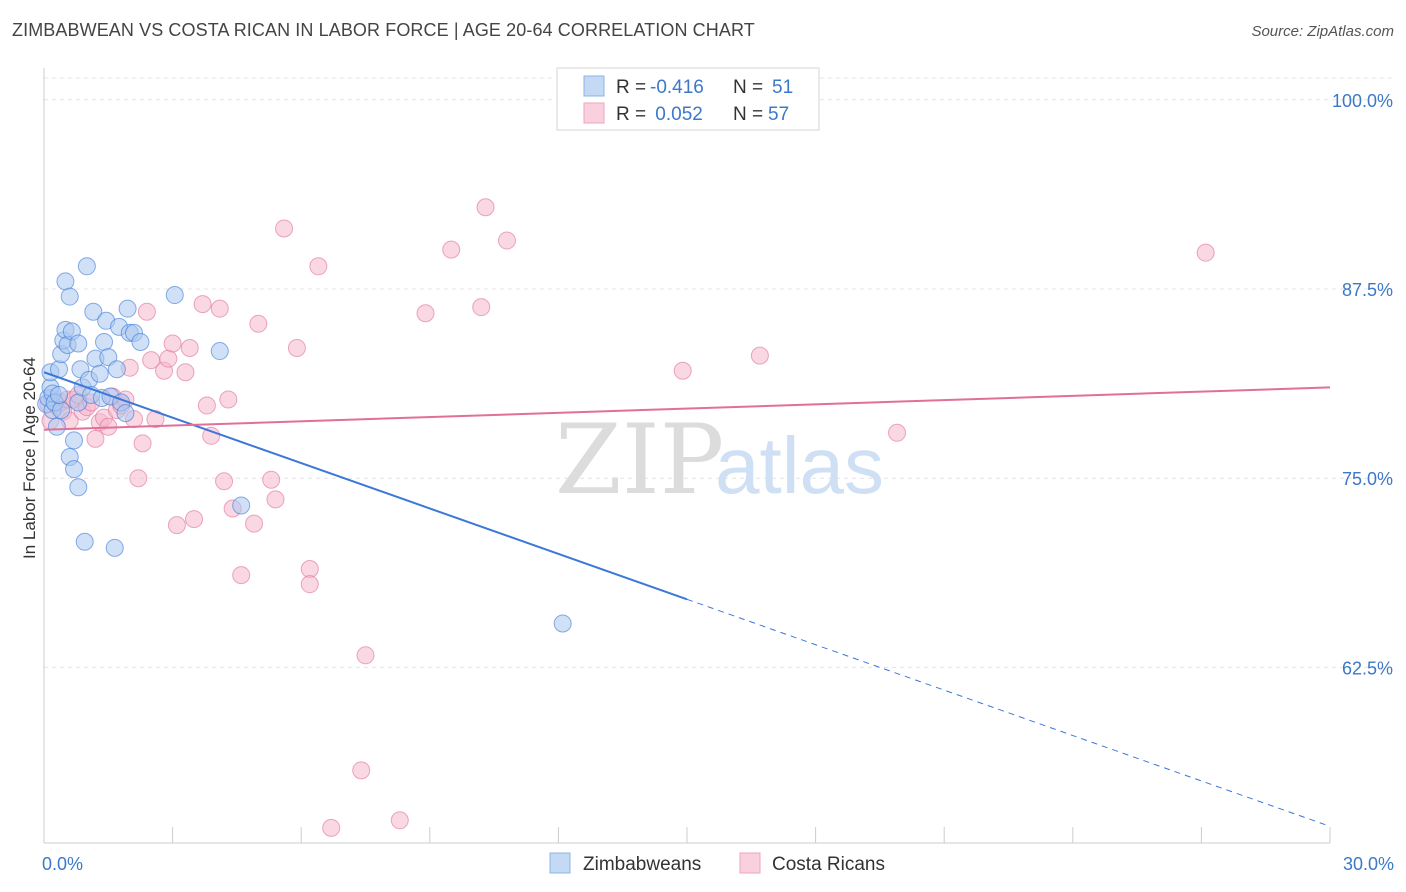 This screenshot has width=1406, height=892. I want to click on legend-n-value-zimbabweans: 51, so click(782, 87).